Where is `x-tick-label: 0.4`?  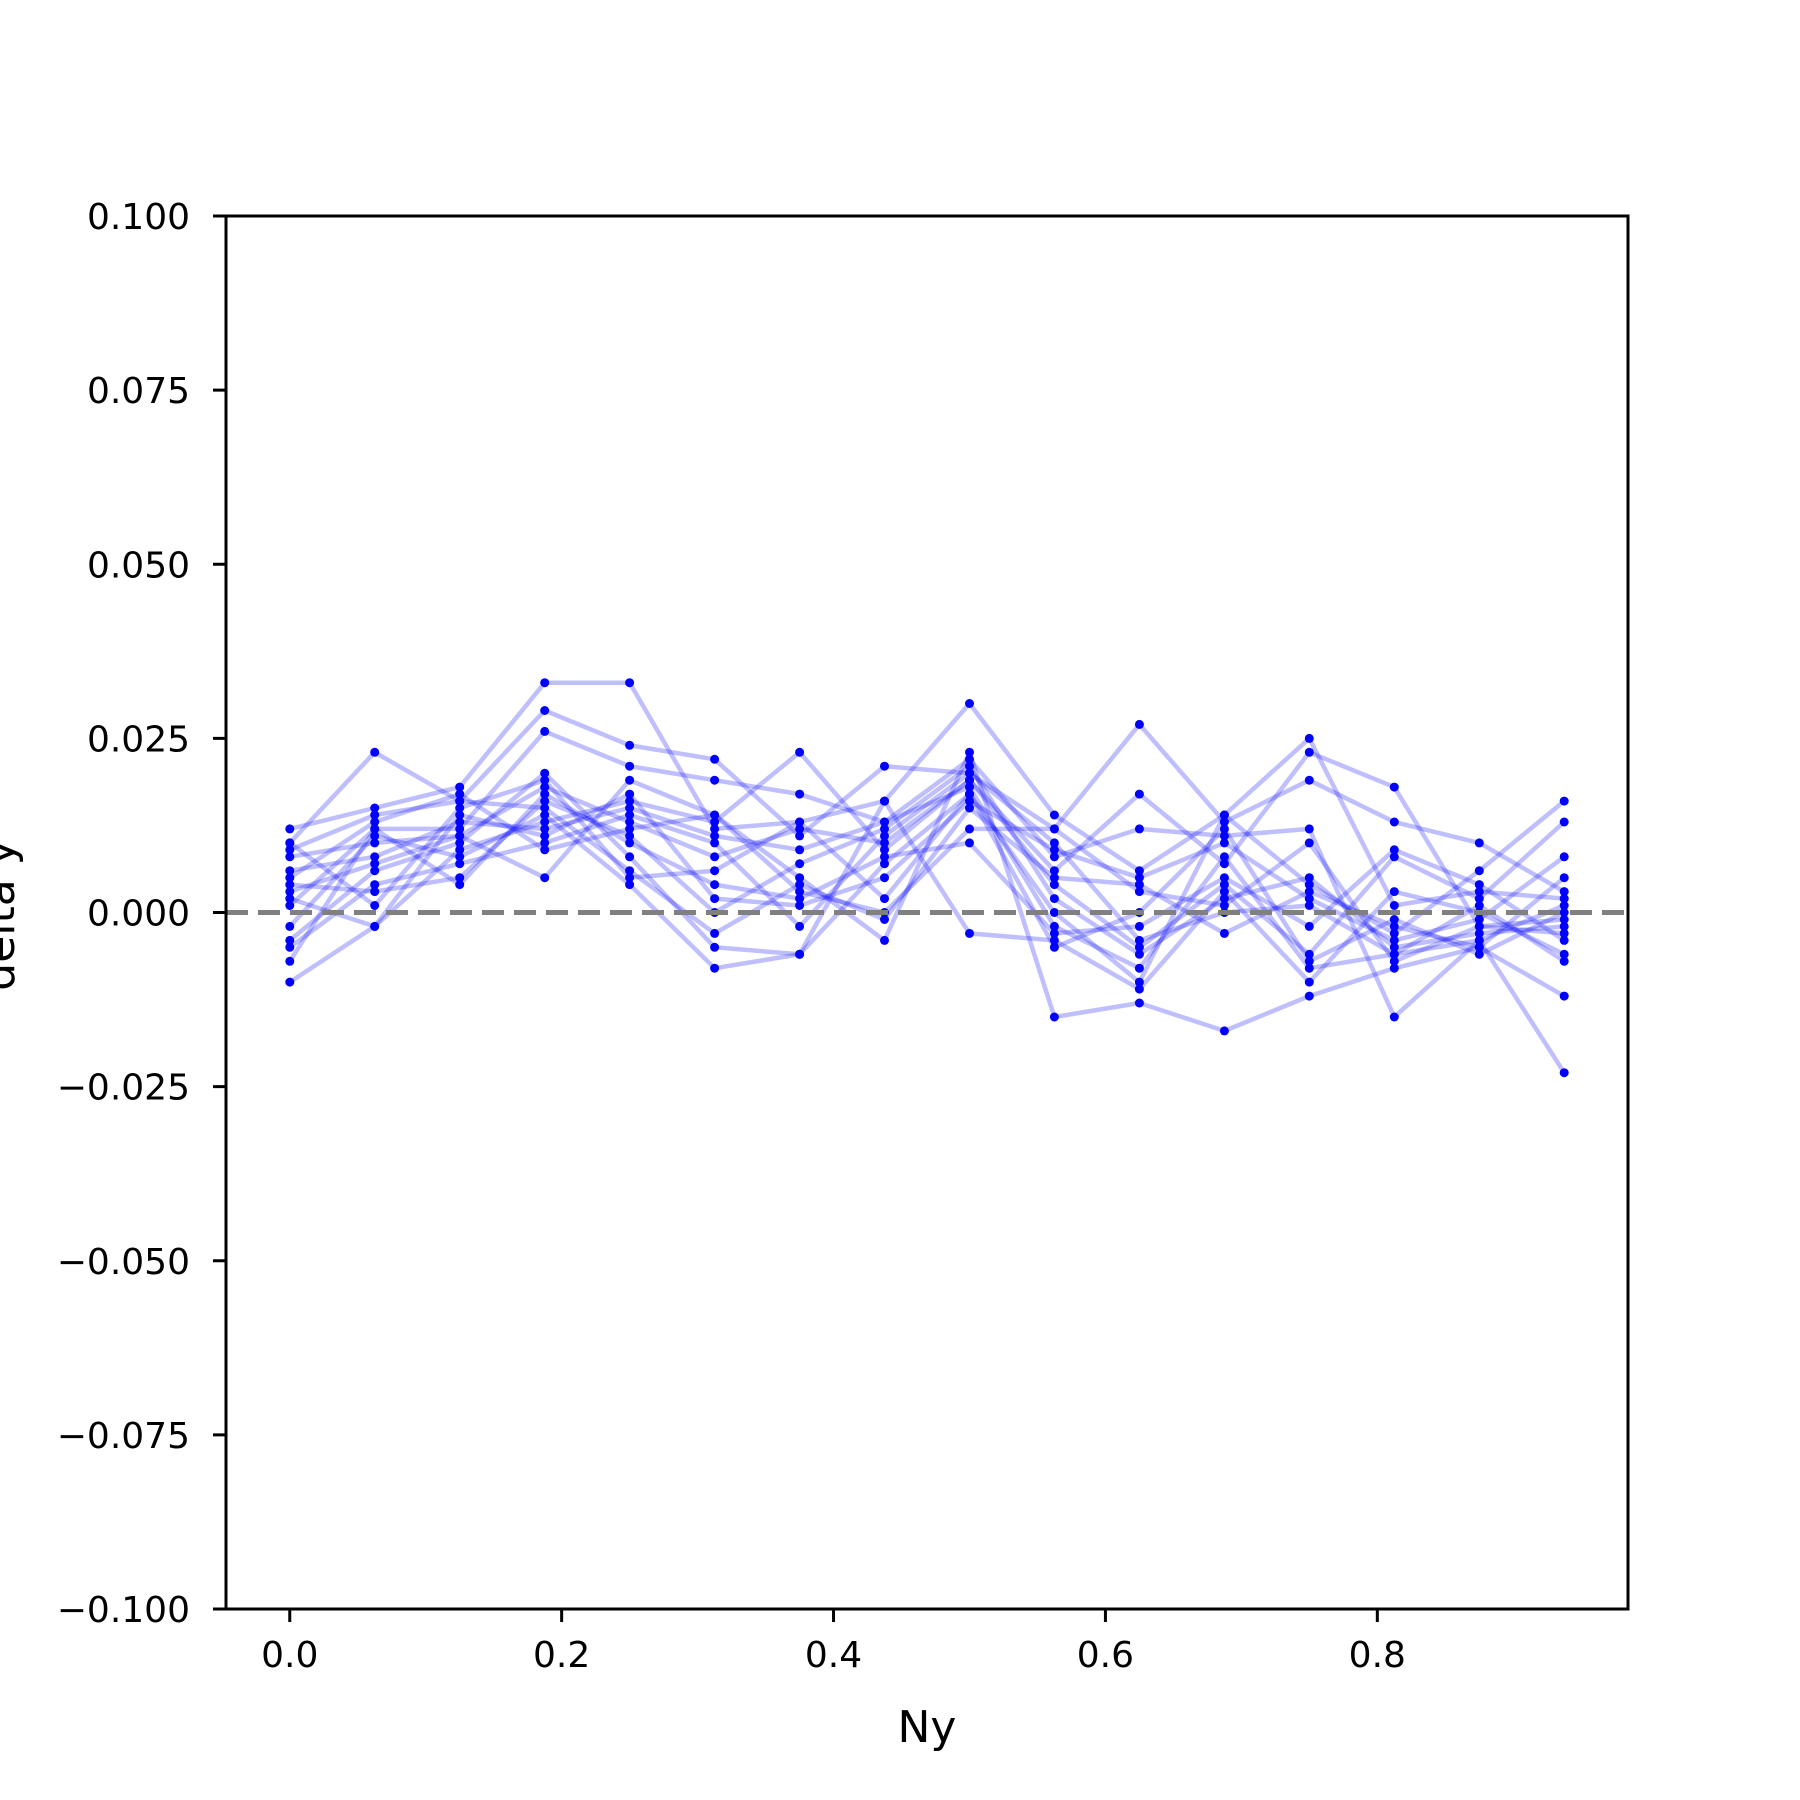 x-tick-label: 0.4 is located at coordinates (833, 1655).